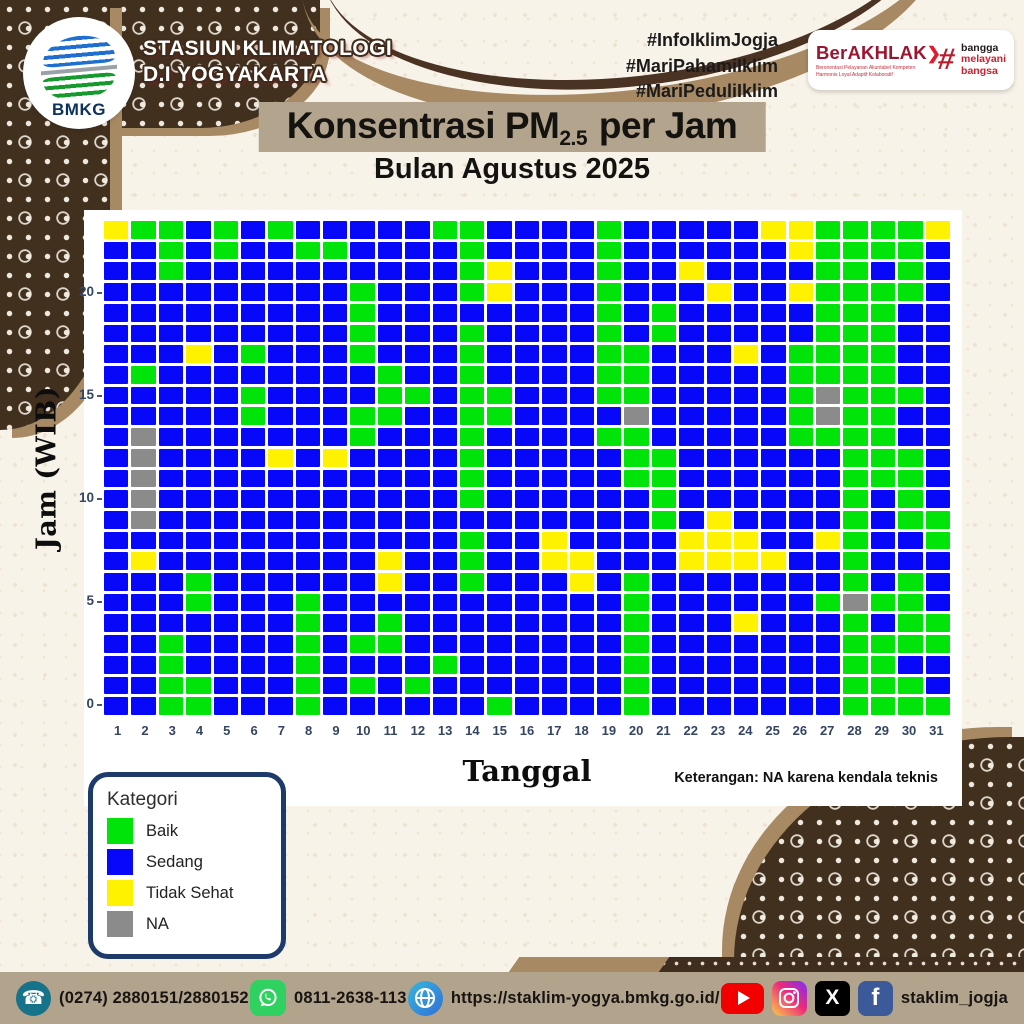  Describe the element at coordinates (120, 924) in the screenshot. I see `legend-swatch-na` at that location.